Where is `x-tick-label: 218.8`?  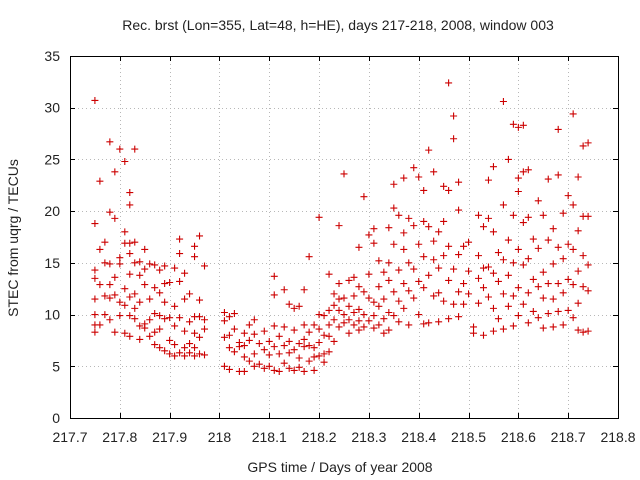 x-tick-label: 218.8 is located at coordinates (617, 437).